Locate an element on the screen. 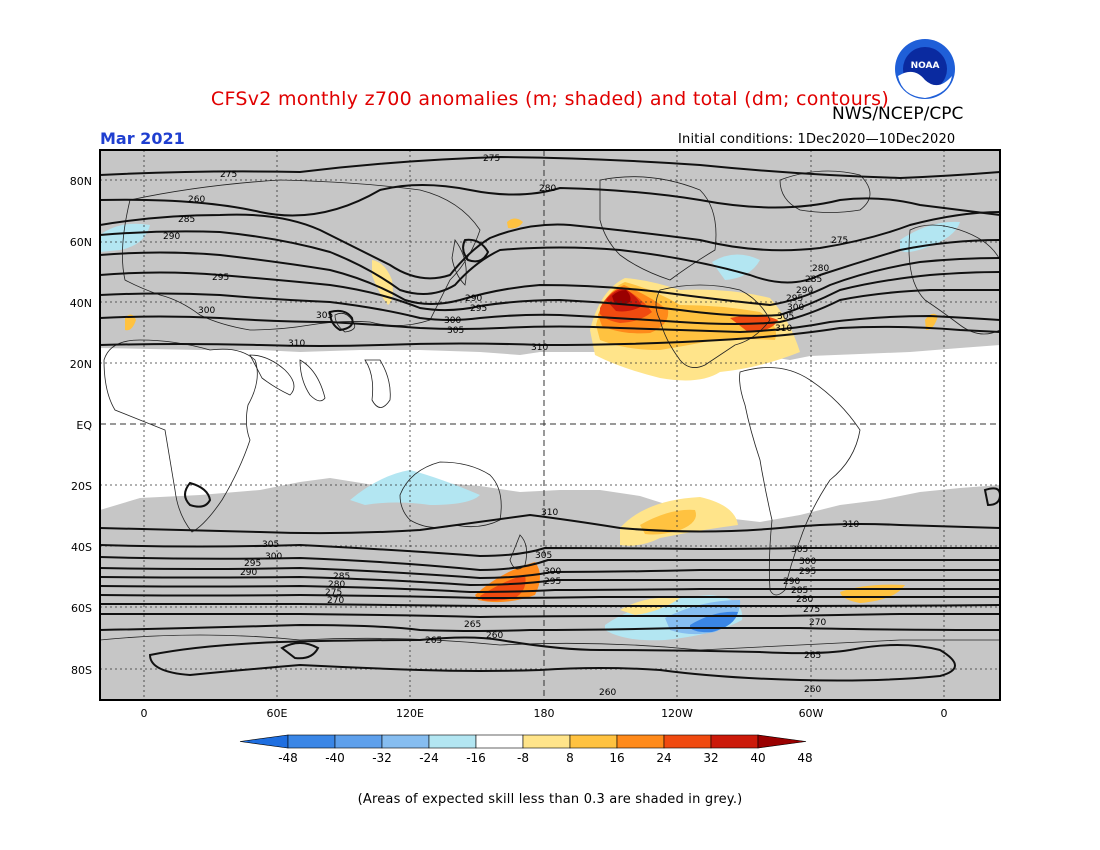 The width and height of the screenshot is (1100, 850). agency-label: NWS/NCEP/CPC is located at coordinates (898, 114).